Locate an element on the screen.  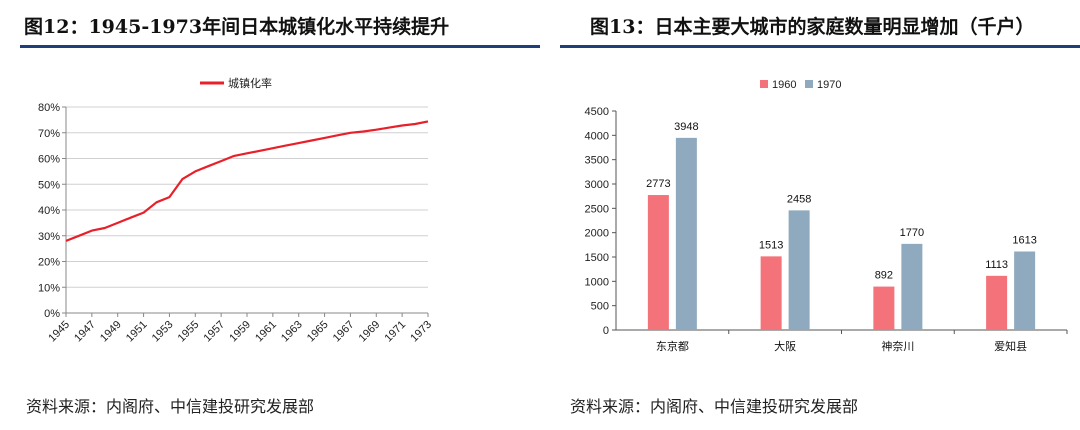
figure-13-title: 图13：日本主要大城市的家庭数量明显增加（千户） is located at coordinates (812, 27).